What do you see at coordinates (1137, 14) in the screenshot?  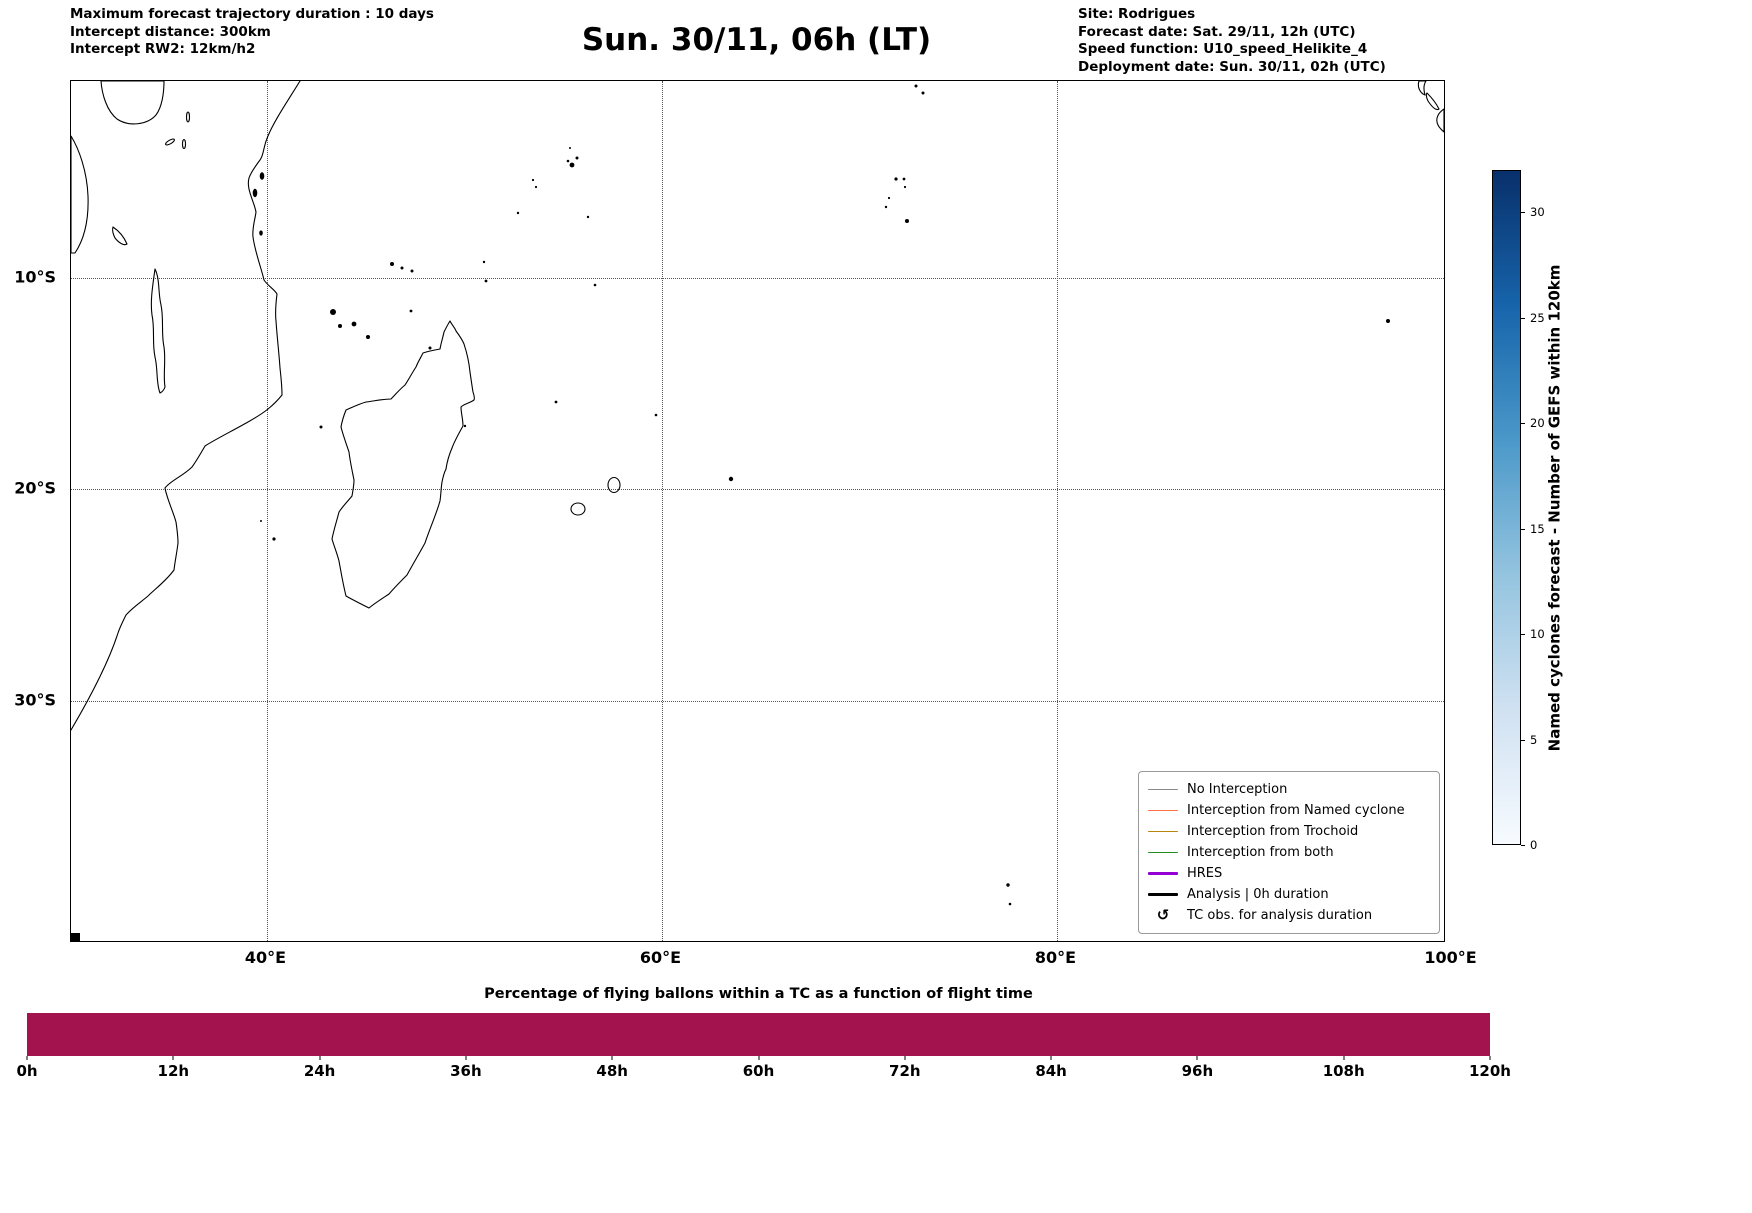 I see `header-right-line-1: Site: Rodrigues` at bounding box center [1137, 14].